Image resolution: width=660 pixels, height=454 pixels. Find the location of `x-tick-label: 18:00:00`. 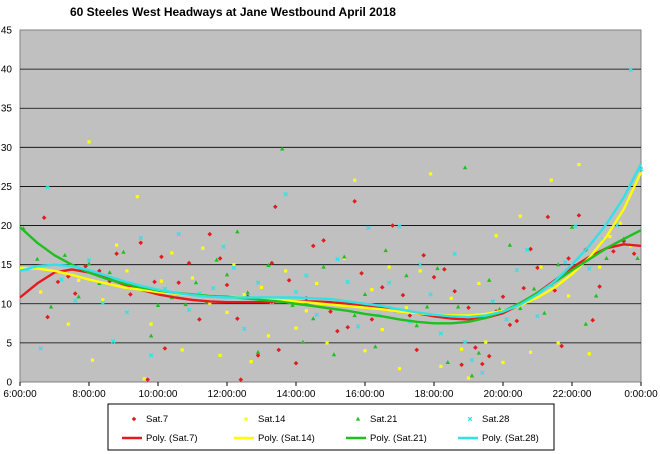

x-tick-label: 18:00:00 is located at coordinates (434, 394).